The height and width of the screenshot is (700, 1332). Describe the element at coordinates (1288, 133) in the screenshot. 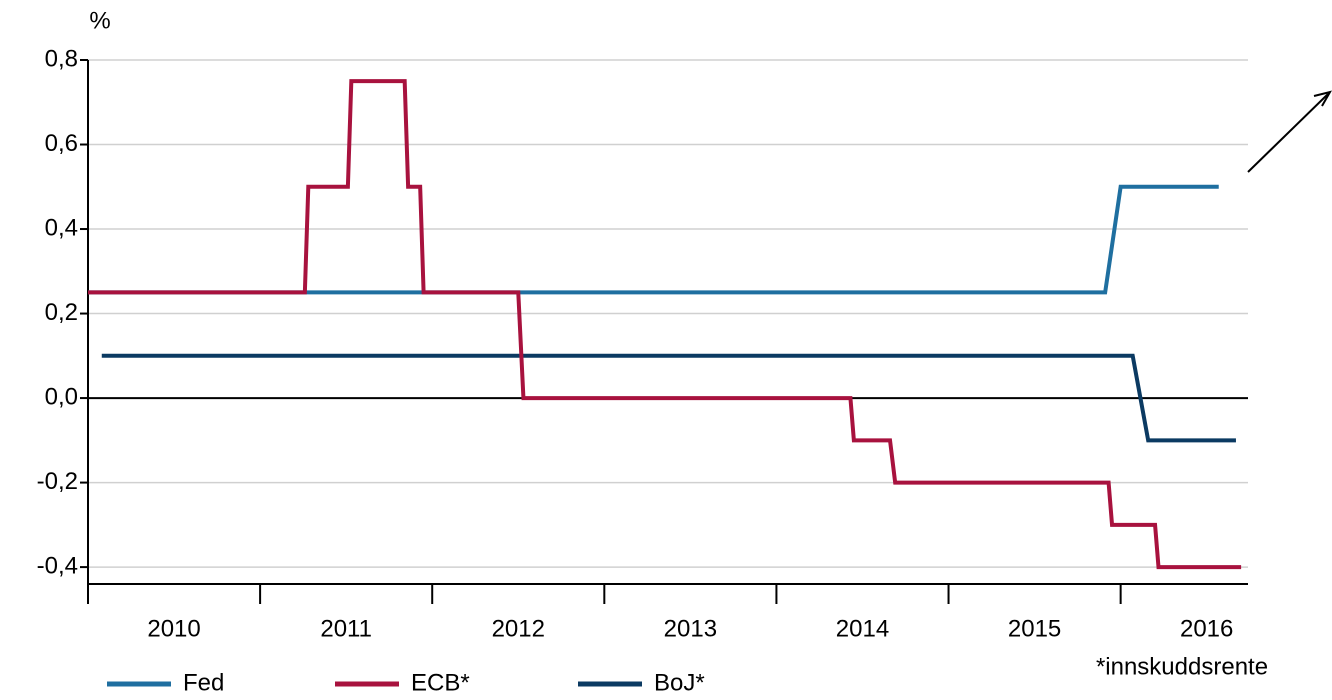

I see `annotation-arrow` at that location.